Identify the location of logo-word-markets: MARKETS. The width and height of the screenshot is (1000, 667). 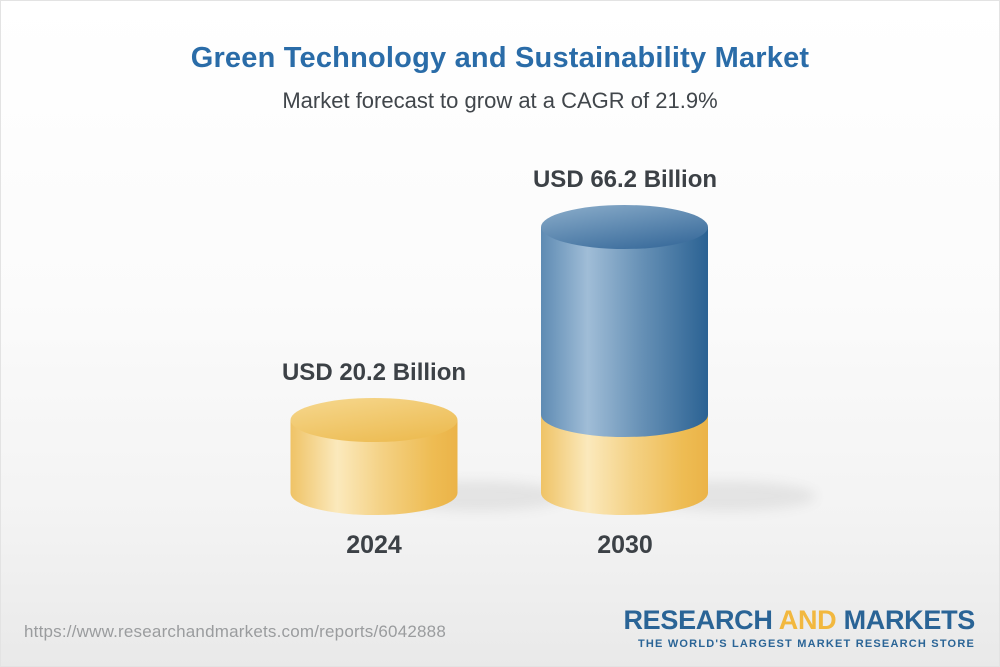
(909, 620).